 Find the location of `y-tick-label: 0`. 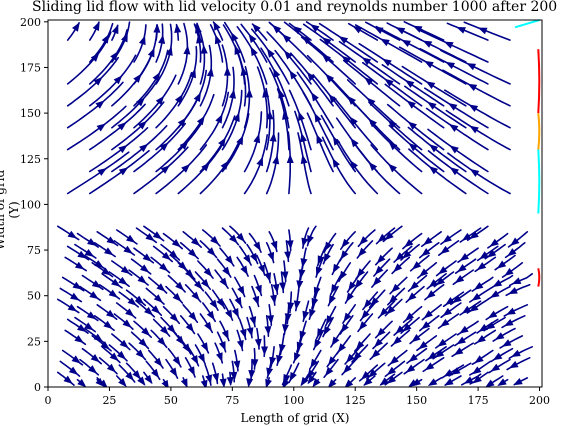

y-tick-label: 0 is located at coordinates (37, 387).